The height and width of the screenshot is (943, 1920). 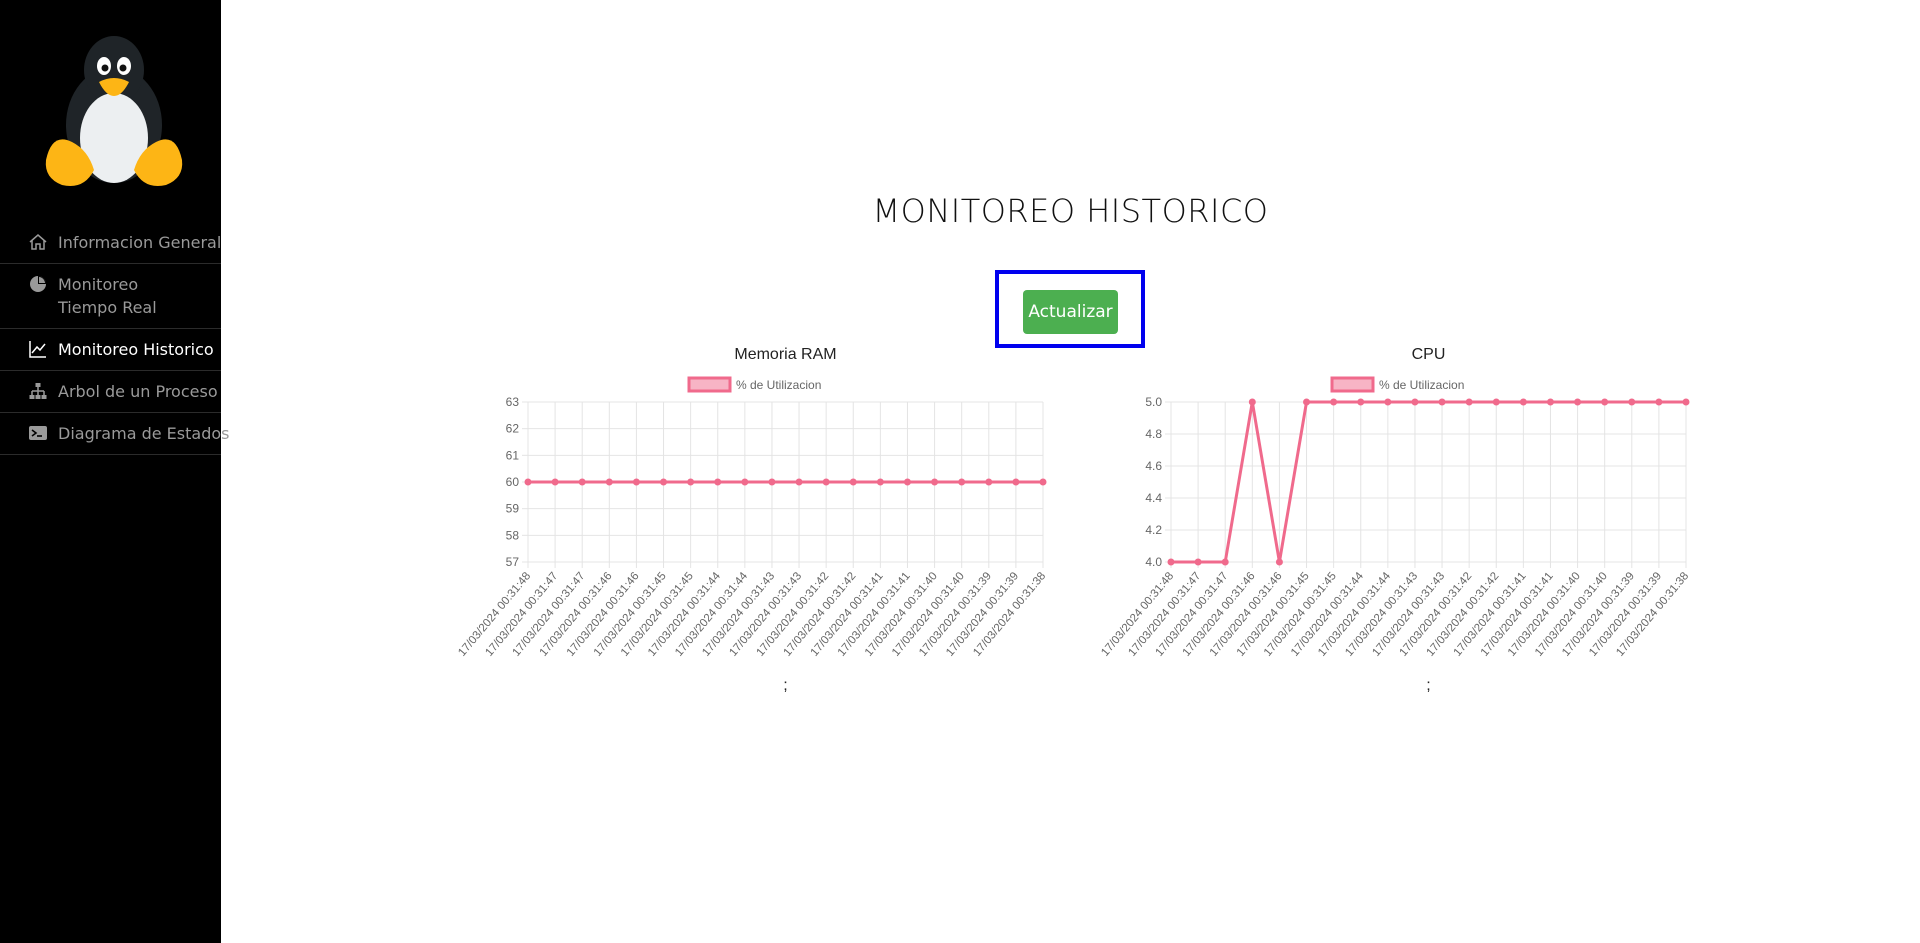 I want to click on terminal-icon, so click(x=38, y=433).